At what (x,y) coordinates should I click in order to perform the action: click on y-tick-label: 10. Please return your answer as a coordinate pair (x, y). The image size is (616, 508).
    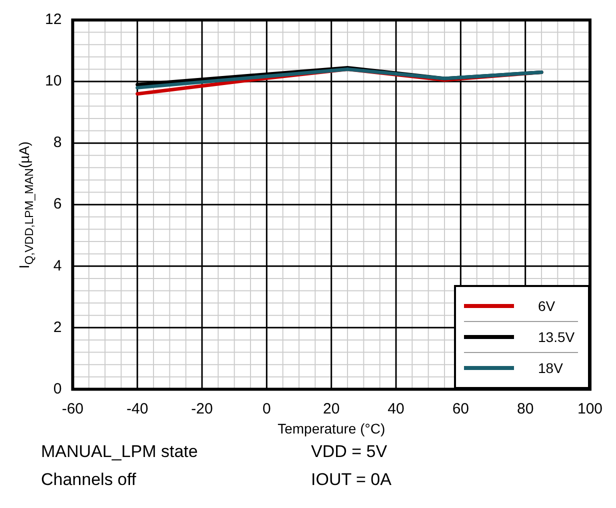
    Looking at the image, I should click on (53, 81).